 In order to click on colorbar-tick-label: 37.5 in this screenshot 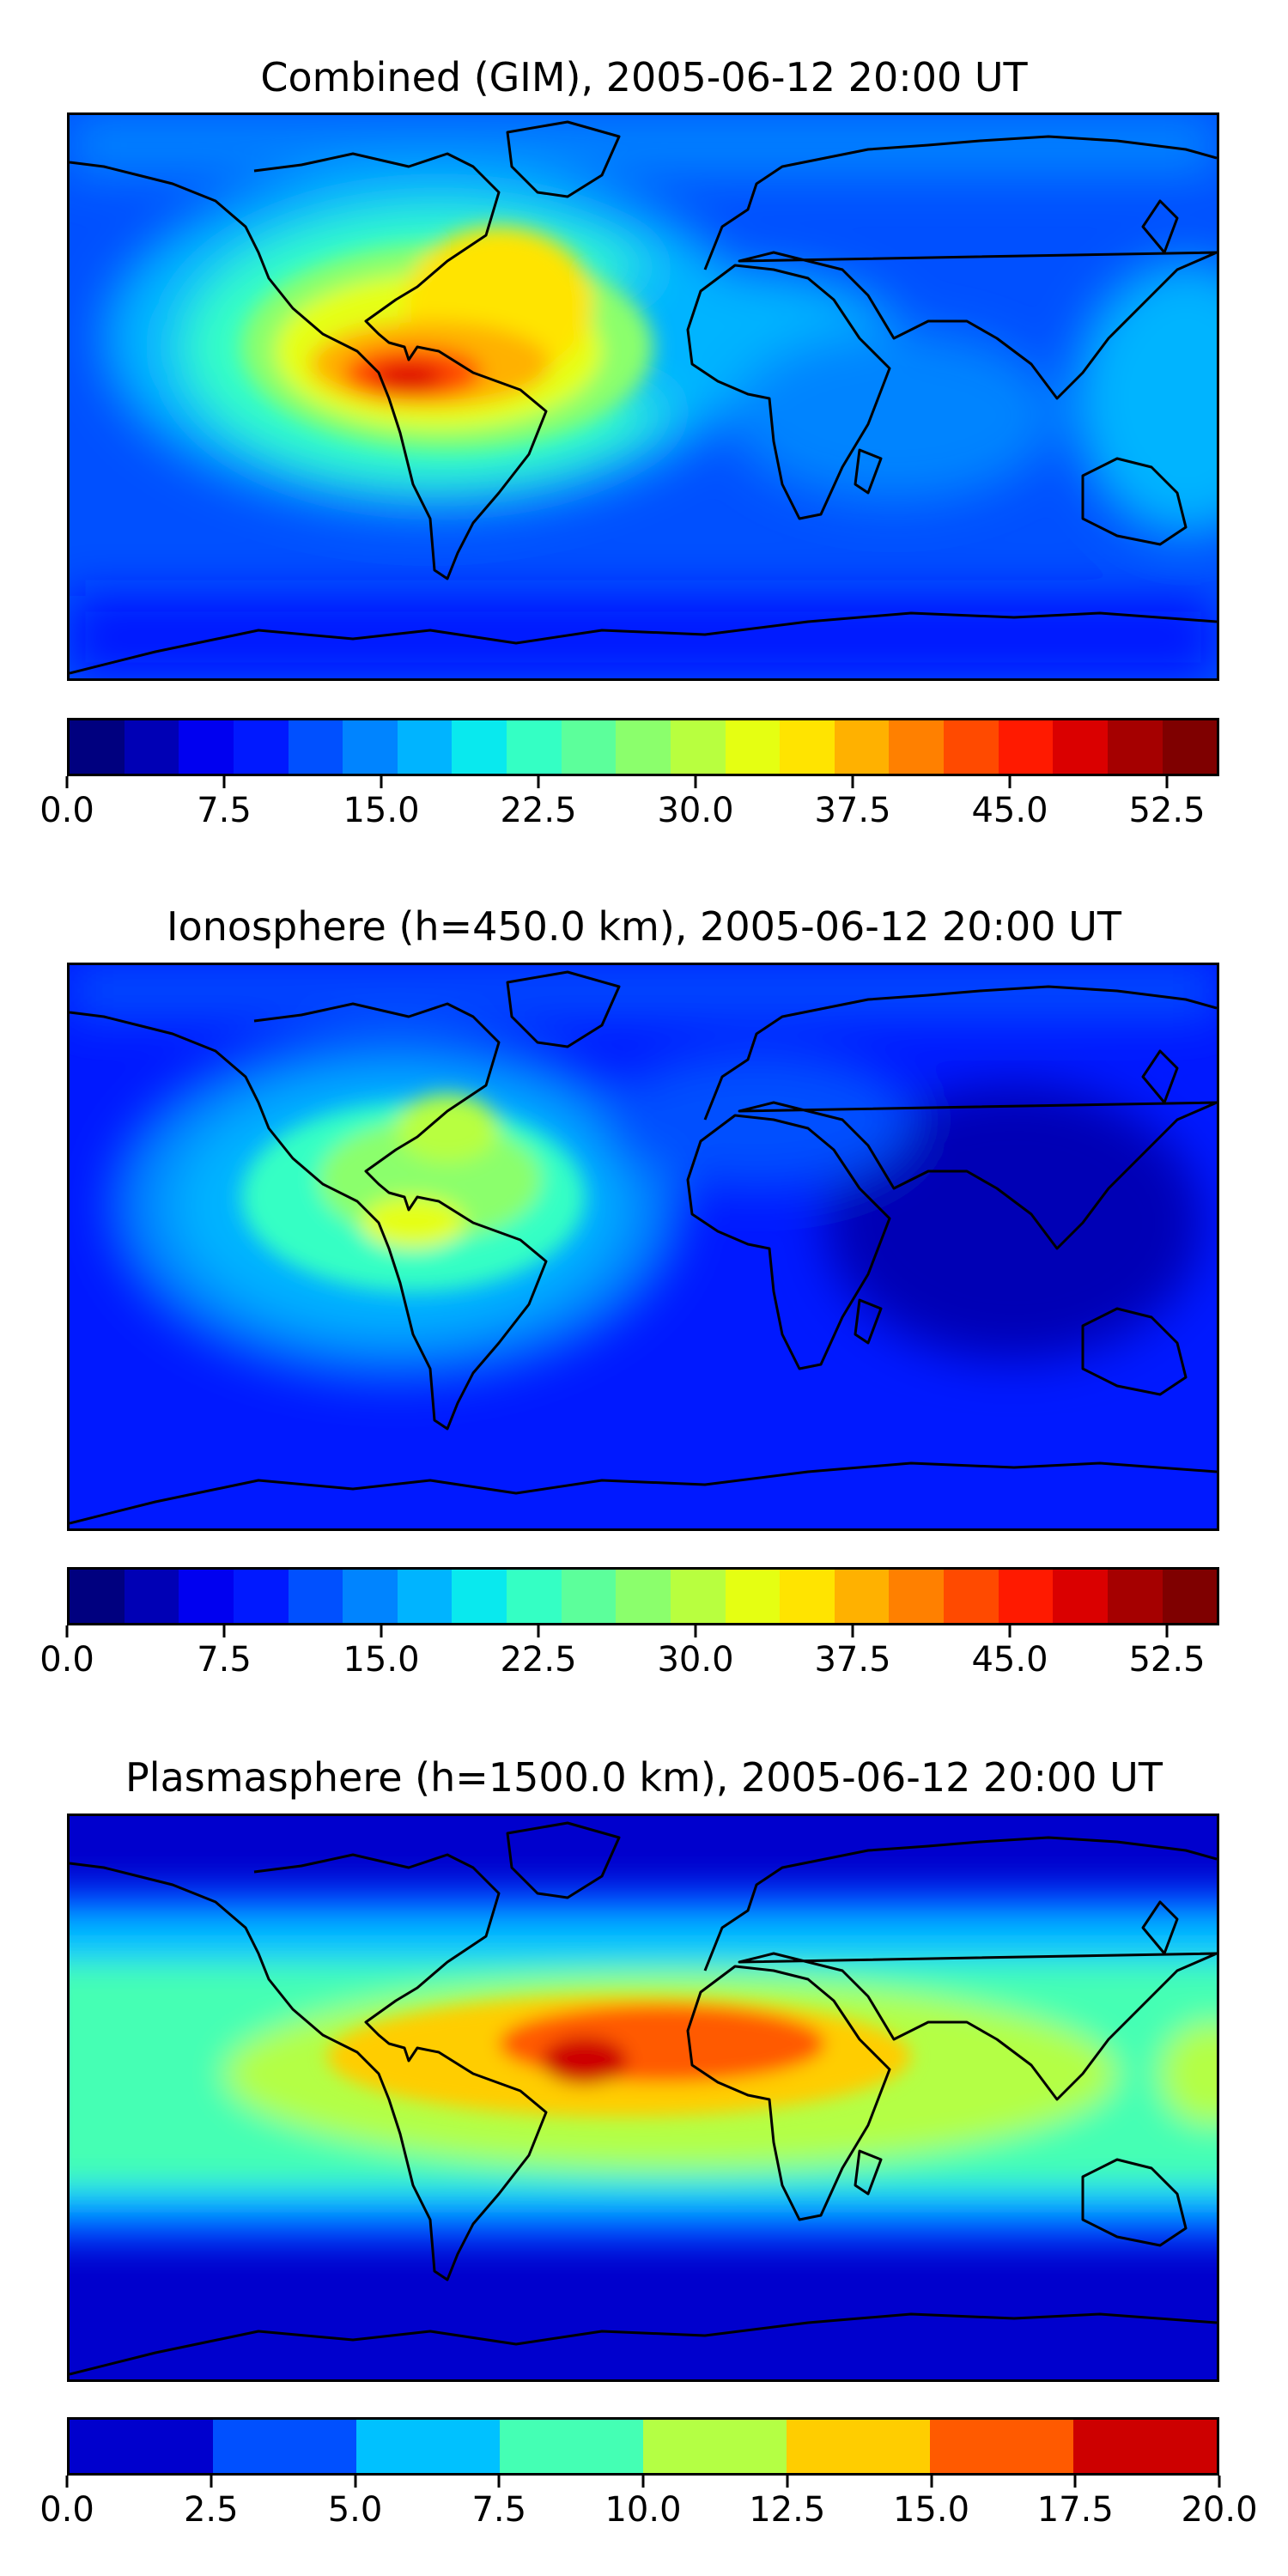, I will do `click(852, 1660)`.